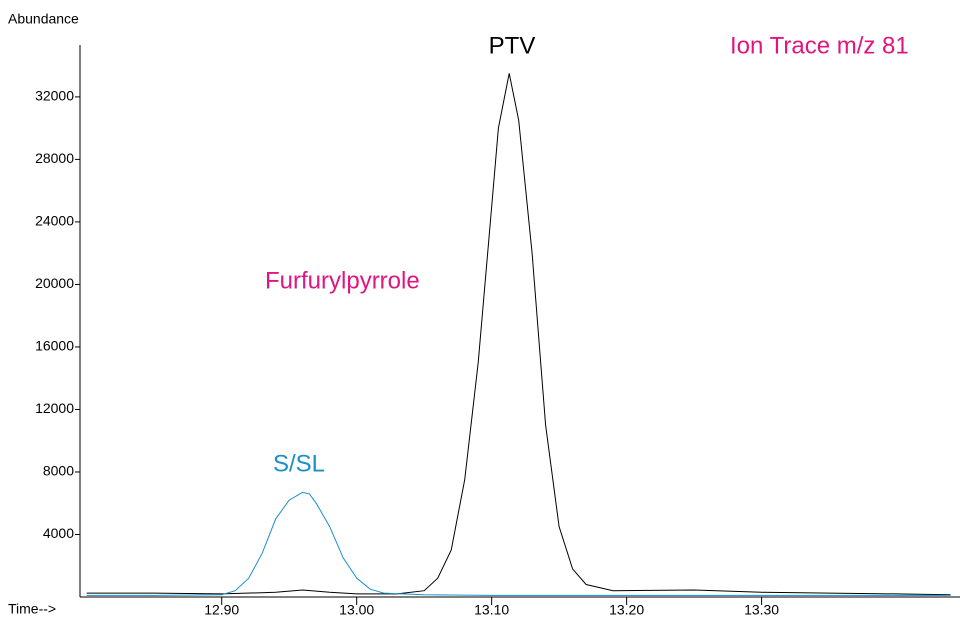 The width and height of the screenshot is (960, 627). What do you see at coordinates (54, 158) in the screenshot?
I see `y-tick-label: 28000` at bounding box center [54, 158].